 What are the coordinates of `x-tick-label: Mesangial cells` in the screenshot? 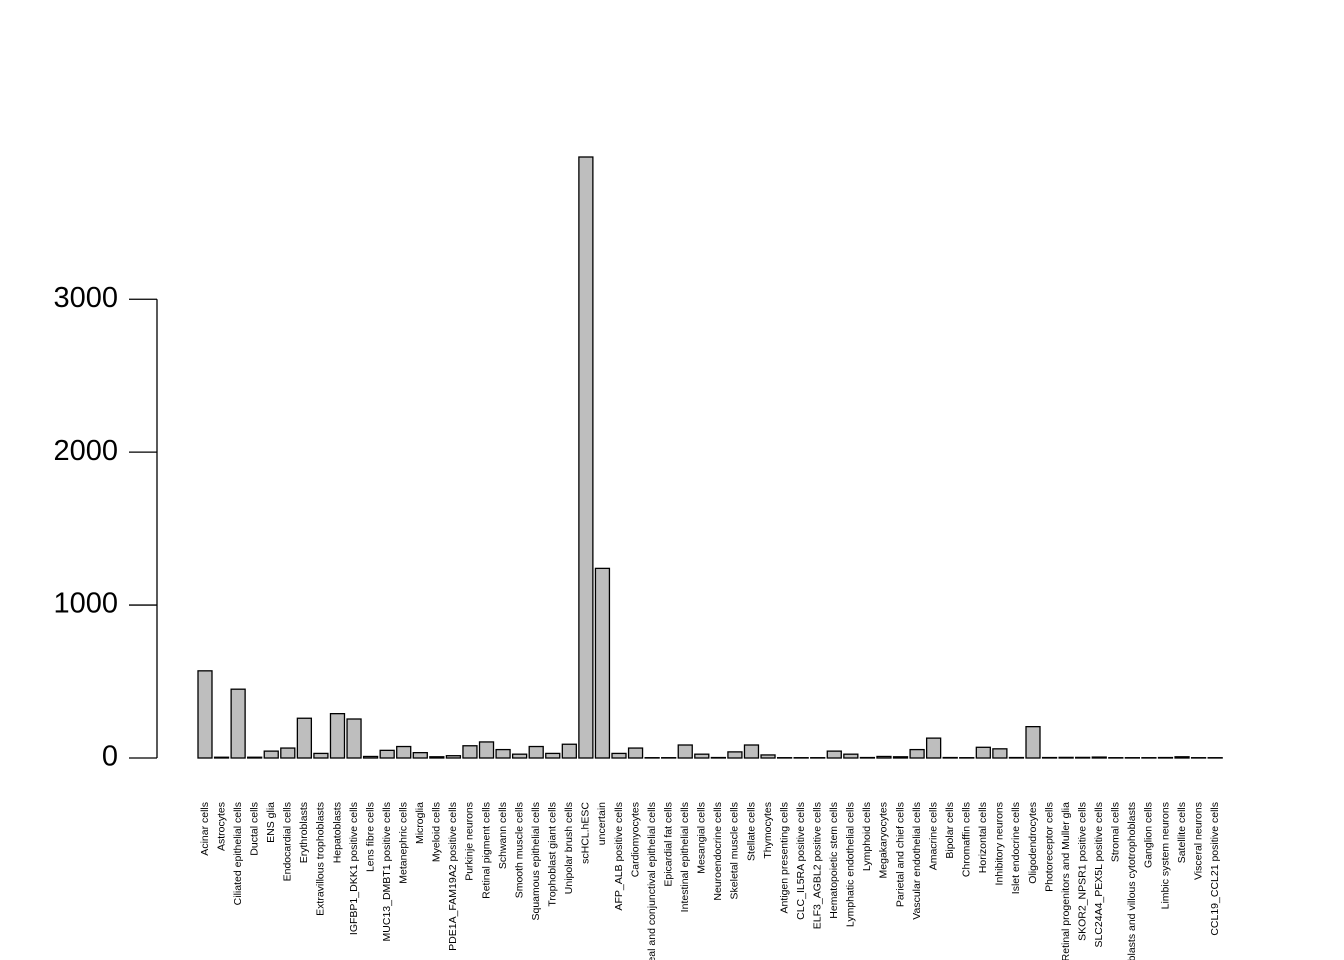 It's located at (702, 838).